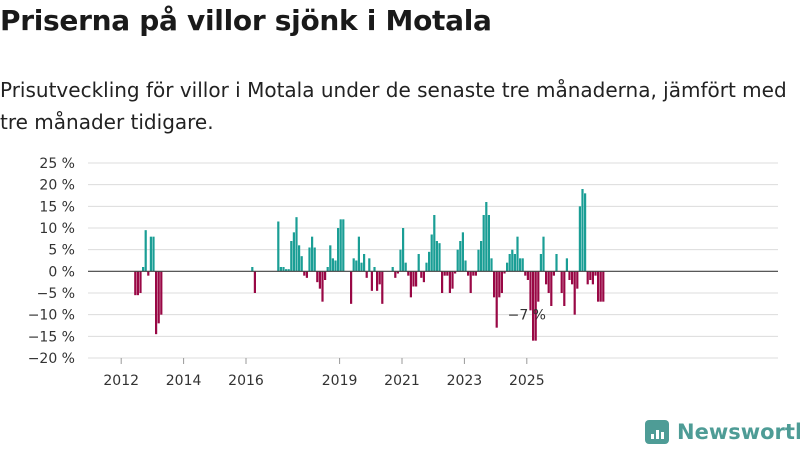  Describe the element at coordinates (465, 381) in the screenshot. I see `x-tick-label: 2023` at that location.